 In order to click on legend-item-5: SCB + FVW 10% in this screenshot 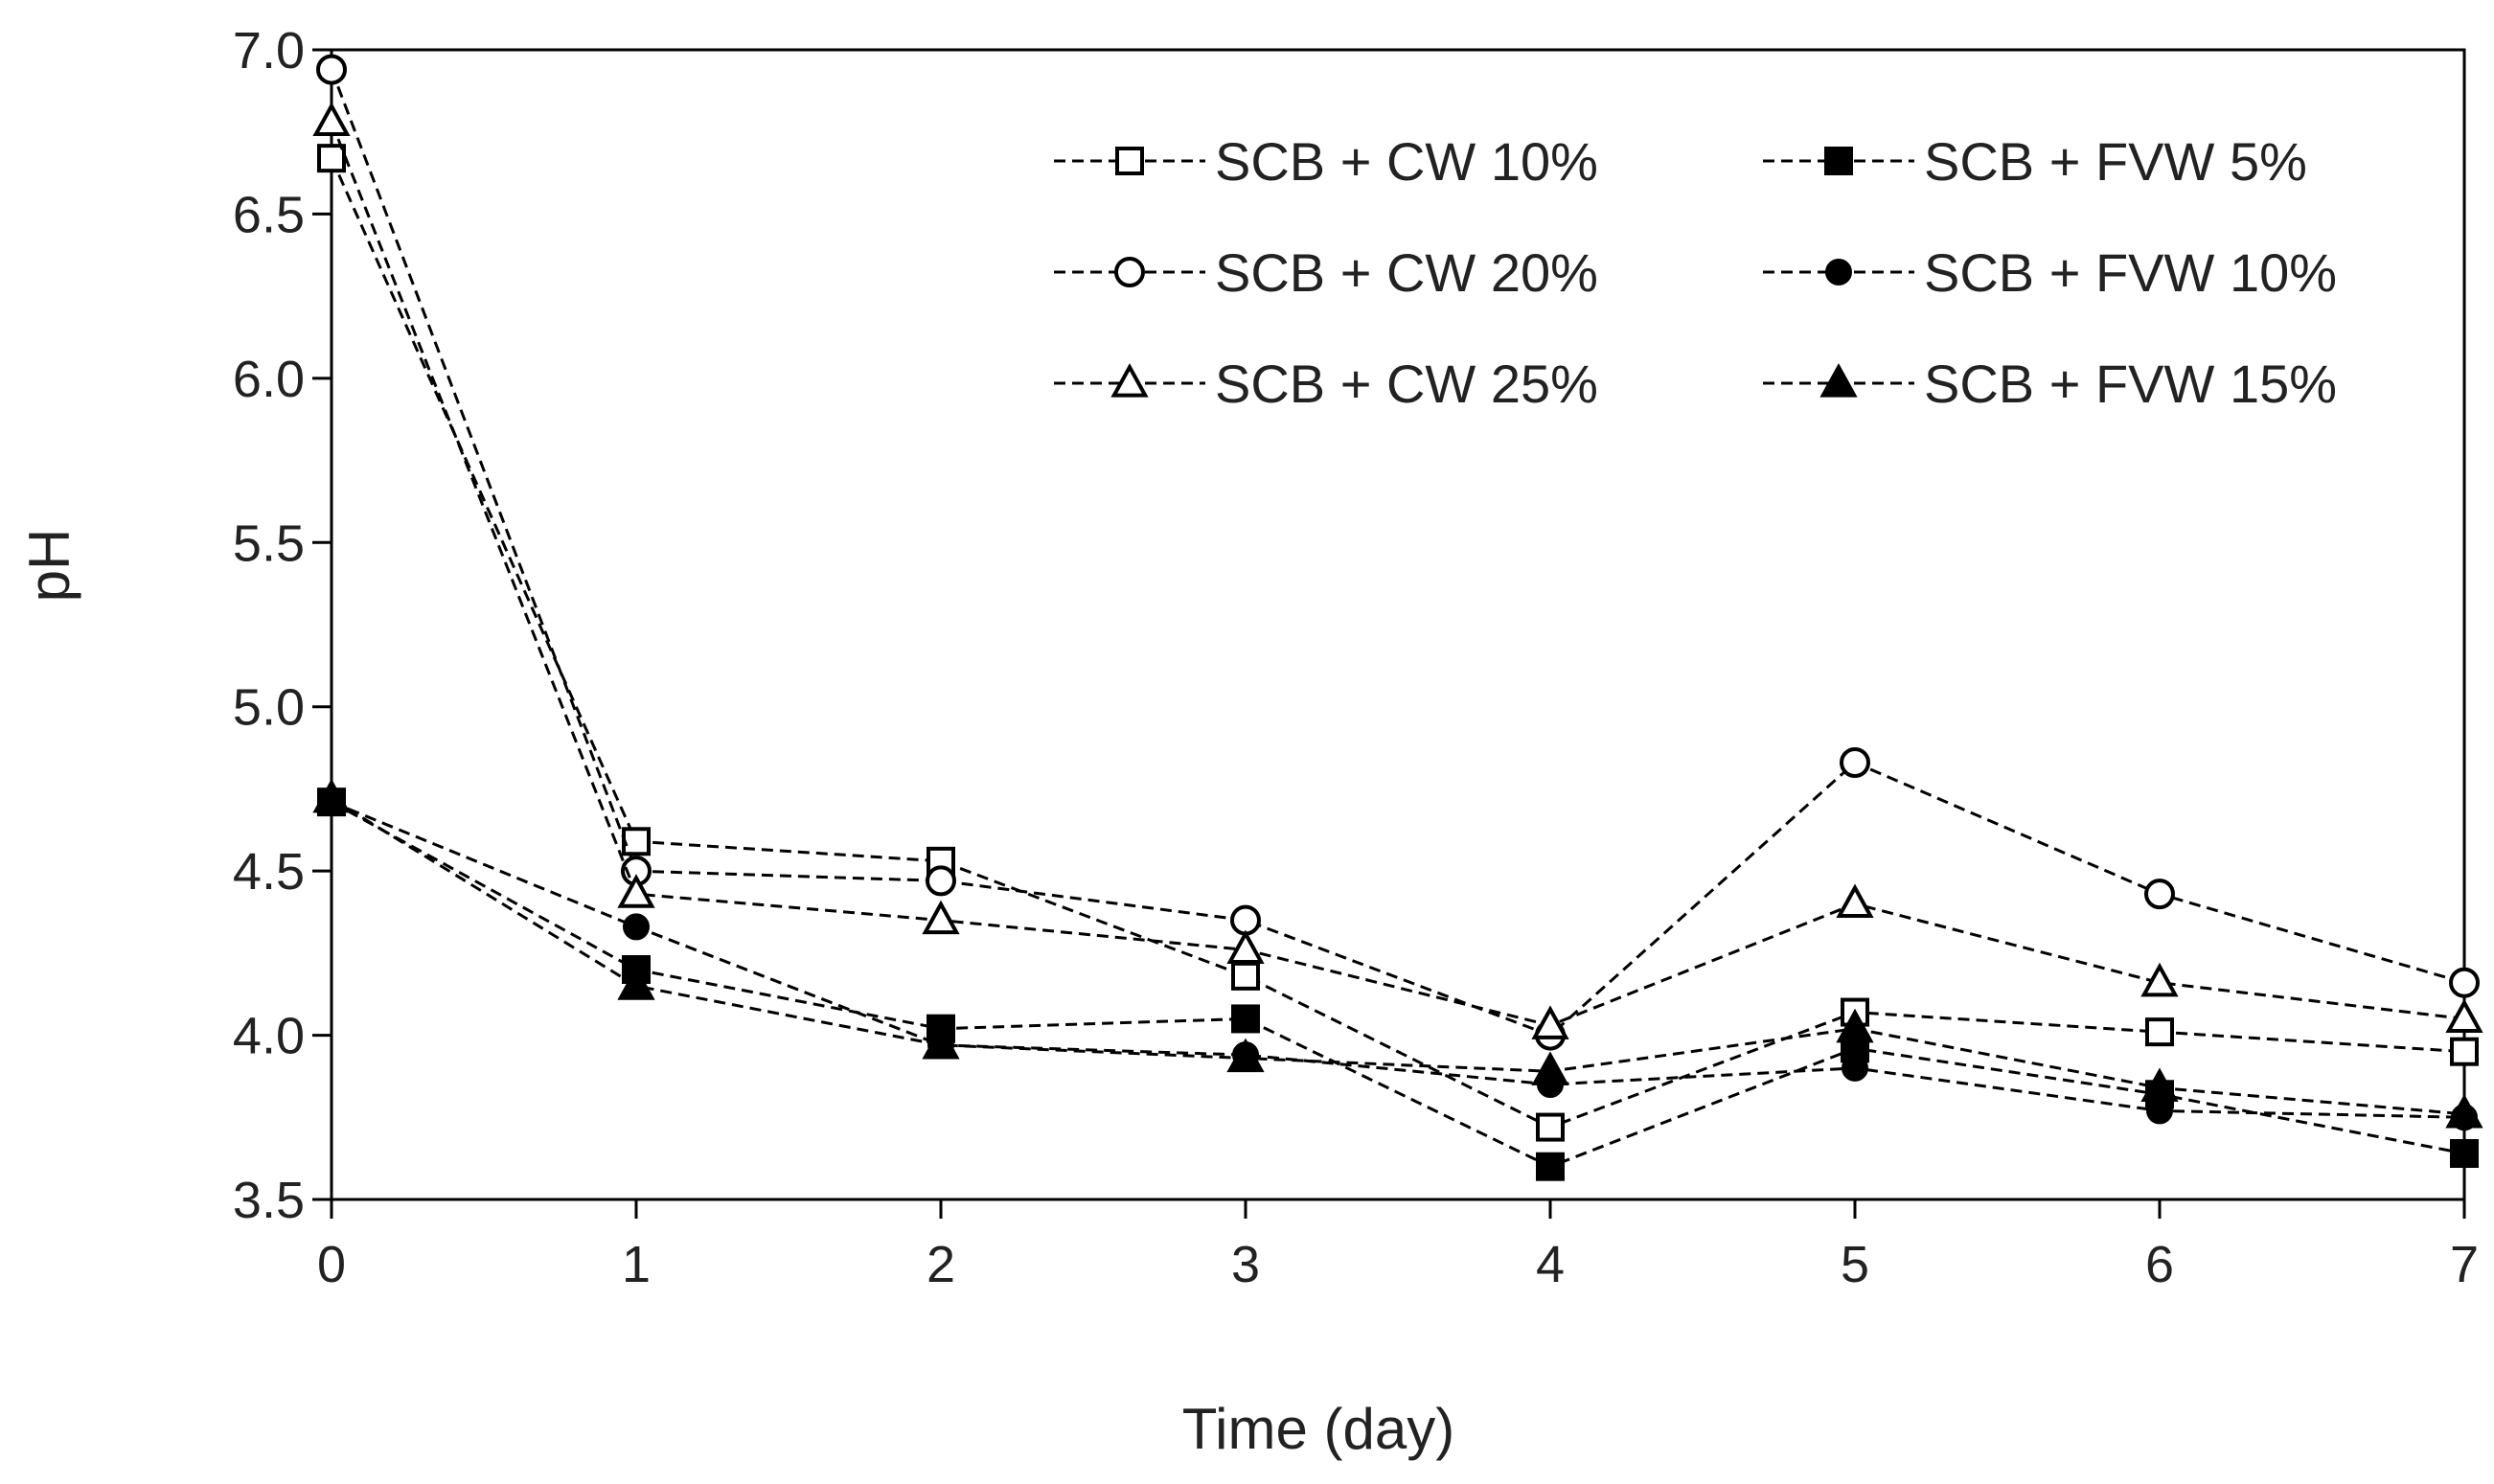, I will do `click(2050, 272)`.